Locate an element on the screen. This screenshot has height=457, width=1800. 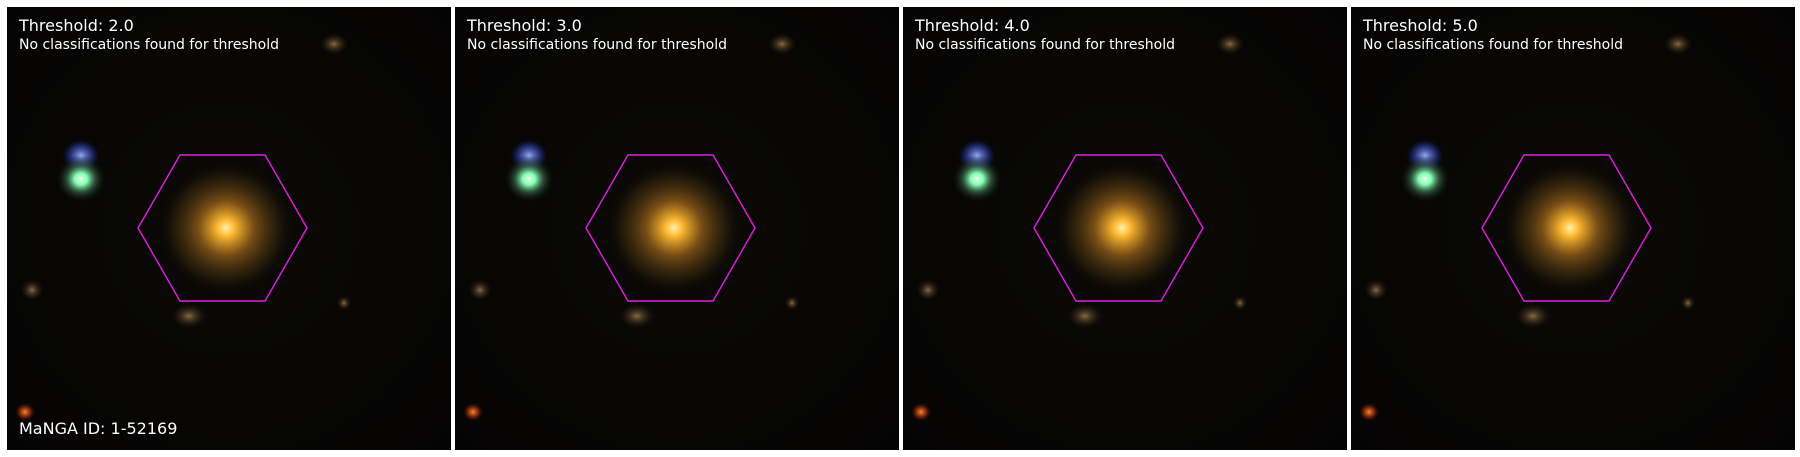
threshold-title: Threshold: 3.0 is located at coordinates (524, 25).